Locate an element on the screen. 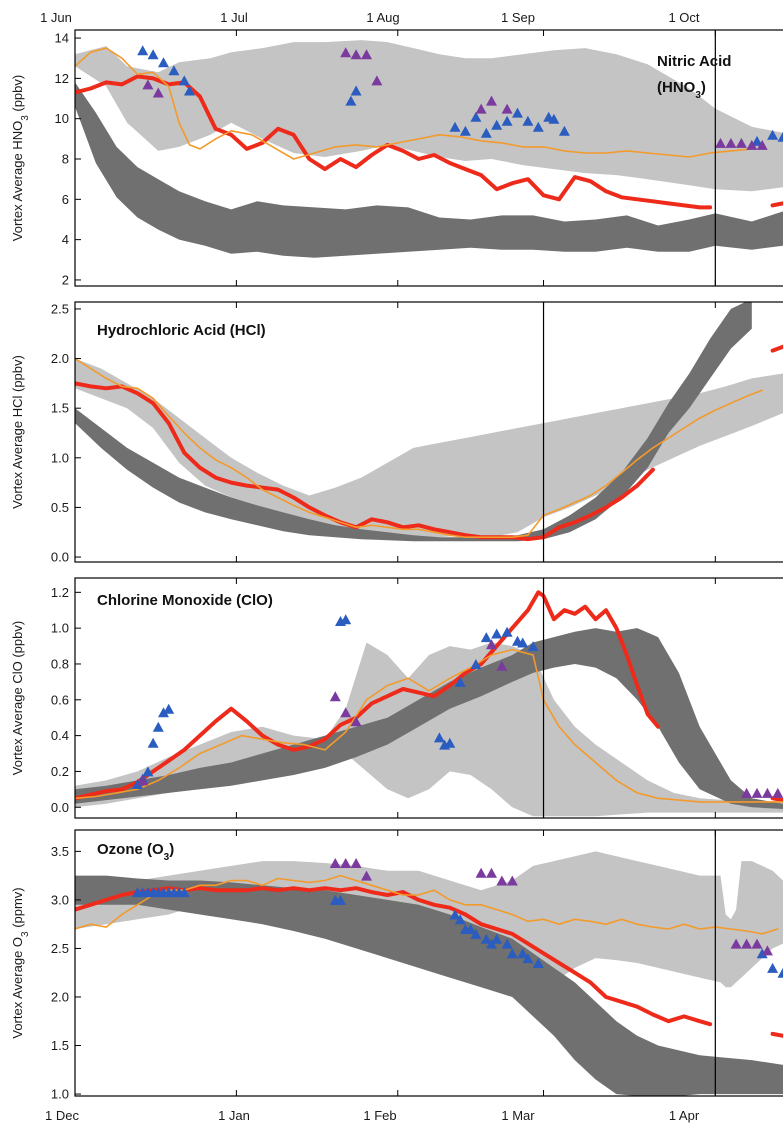 The image size is (783, 1129). clo-y-axis-label: Vortex Average ClO (ppbv) is located at coordinates (17, 698).